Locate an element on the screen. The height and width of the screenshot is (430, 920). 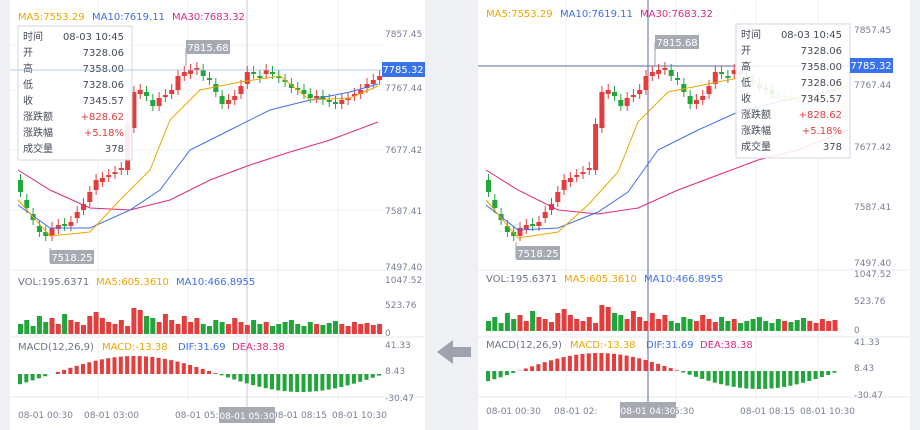
left-arrow-icon is located at coordinates (454, 352).